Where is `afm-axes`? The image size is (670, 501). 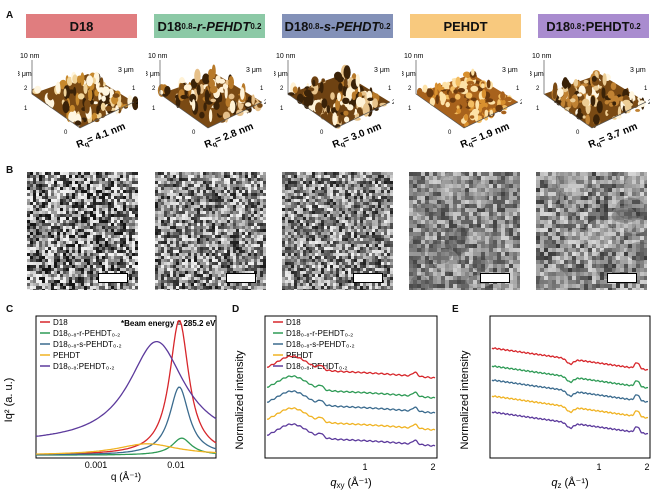 afm-axes is located at coordinates (211, 94).